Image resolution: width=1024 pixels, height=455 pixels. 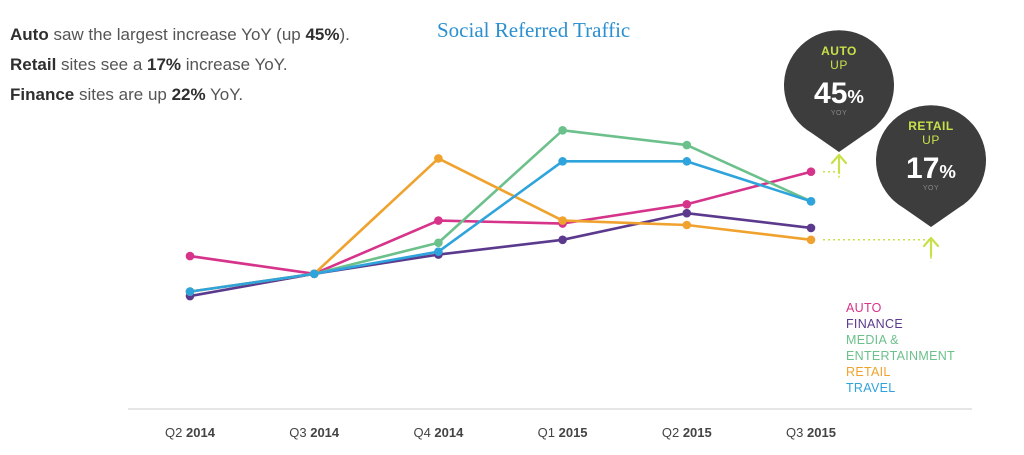 What do you see at coordinates (868, 372) in the screenshot?
I see `legend-item-retail: RETAIL` at bounding box center [868, 372].